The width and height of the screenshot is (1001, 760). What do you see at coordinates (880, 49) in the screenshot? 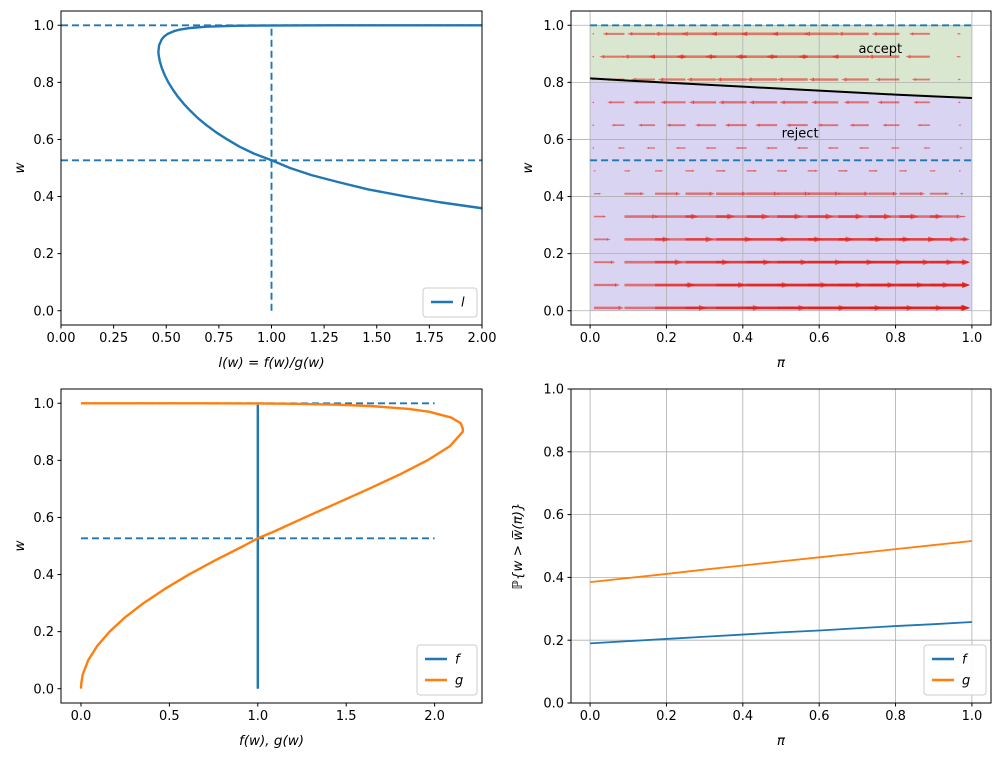
I see `annotation-accept: accept` at bounding box center [880, 49].